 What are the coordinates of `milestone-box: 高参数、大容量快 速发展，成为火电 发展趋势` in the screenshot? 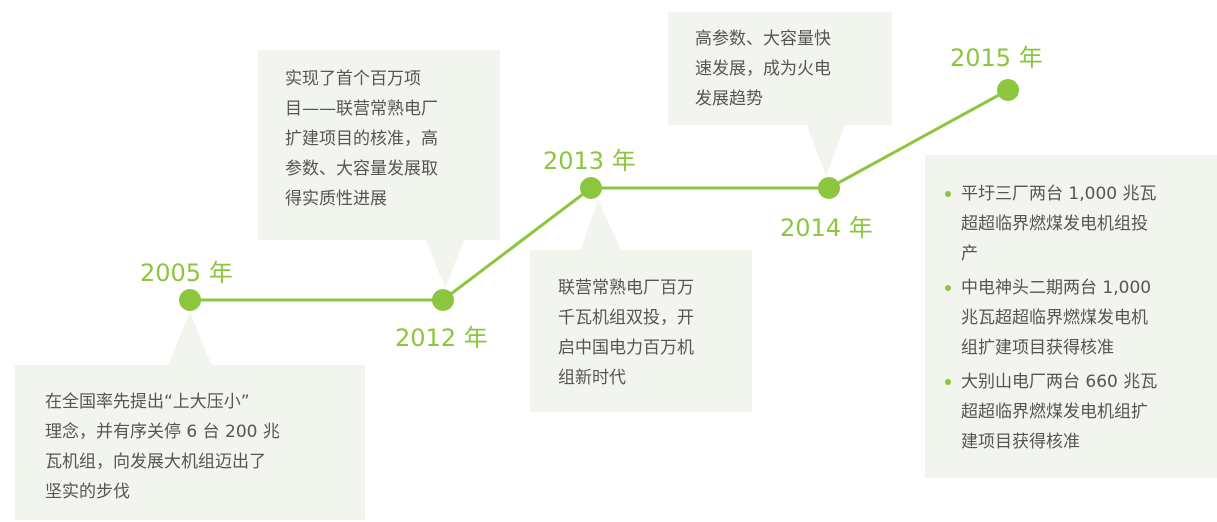 It's located at (780, 68).